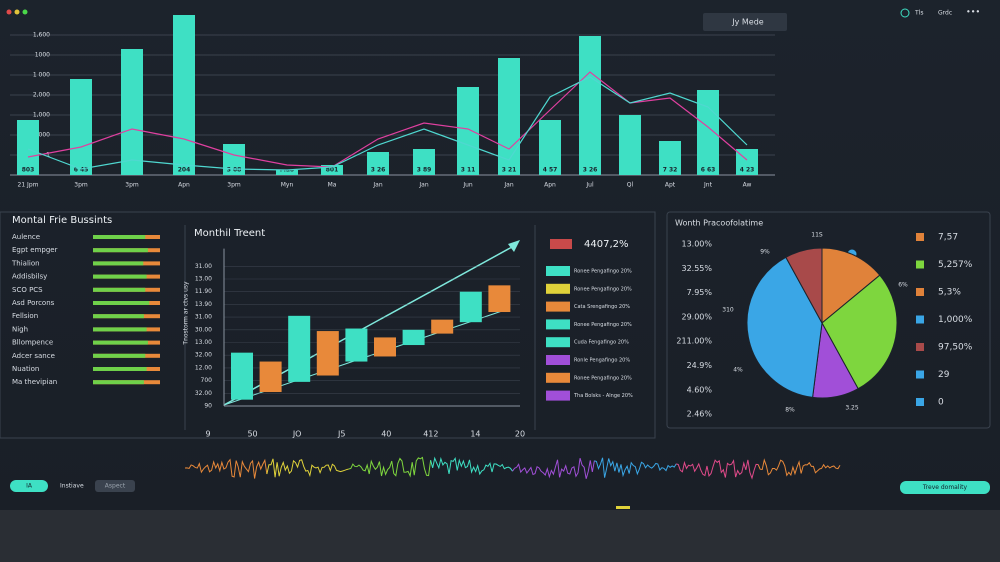  What do you see at coordinates (424, 170) in the screenshot?
I see `bar-note: 3 89` at bounding box center [424, 170].